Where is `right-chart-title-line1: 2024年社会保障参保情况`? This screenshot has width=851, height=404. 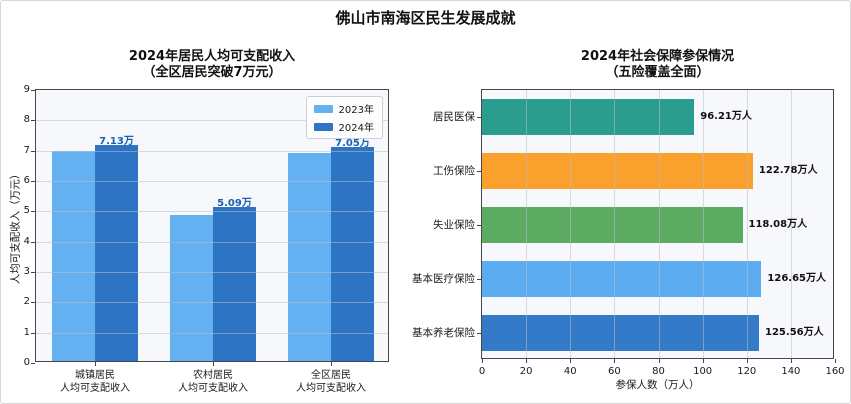
right-chart-title-line1: 2024年社会保障参保情况 is located at coordinates (657, 56).